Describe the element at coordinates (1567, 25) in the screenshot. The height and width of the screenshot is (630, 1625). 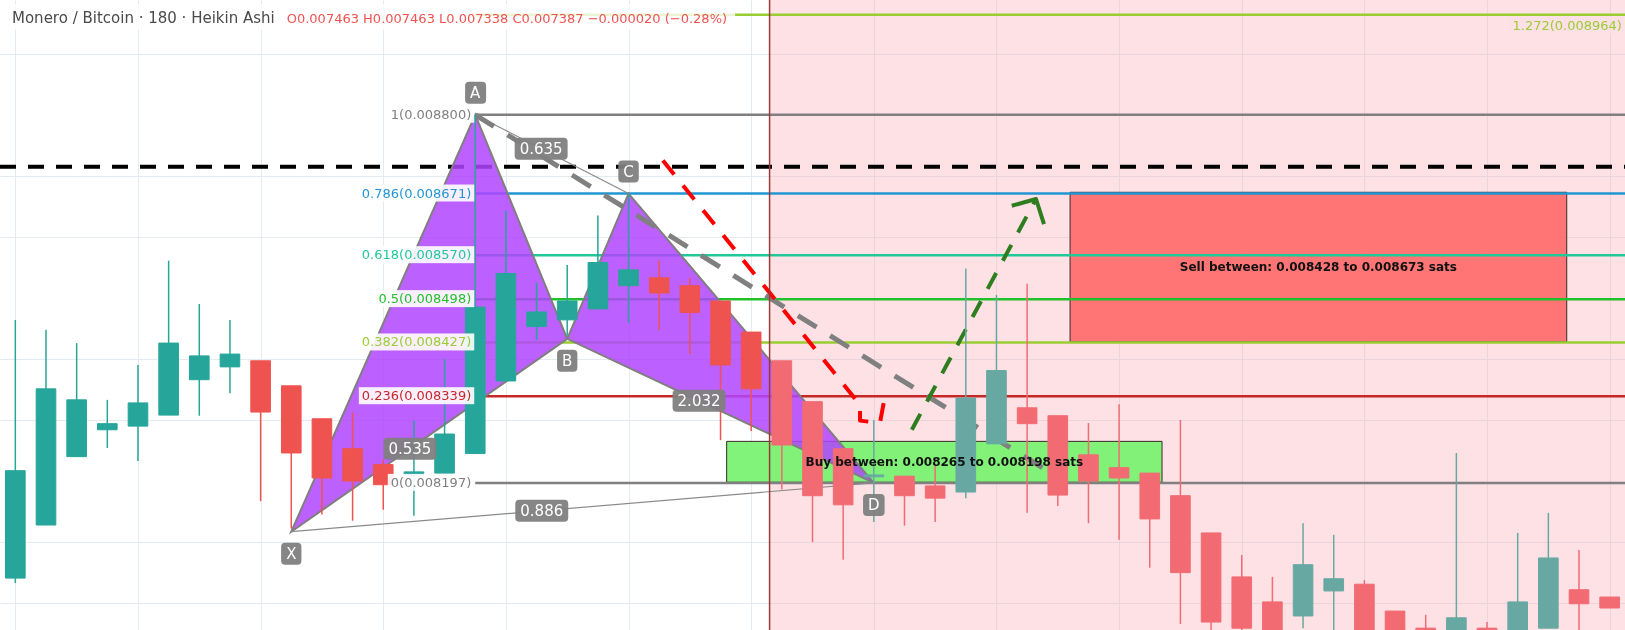
I see `ref-line-label: 1.272(0.008964)` at that location.